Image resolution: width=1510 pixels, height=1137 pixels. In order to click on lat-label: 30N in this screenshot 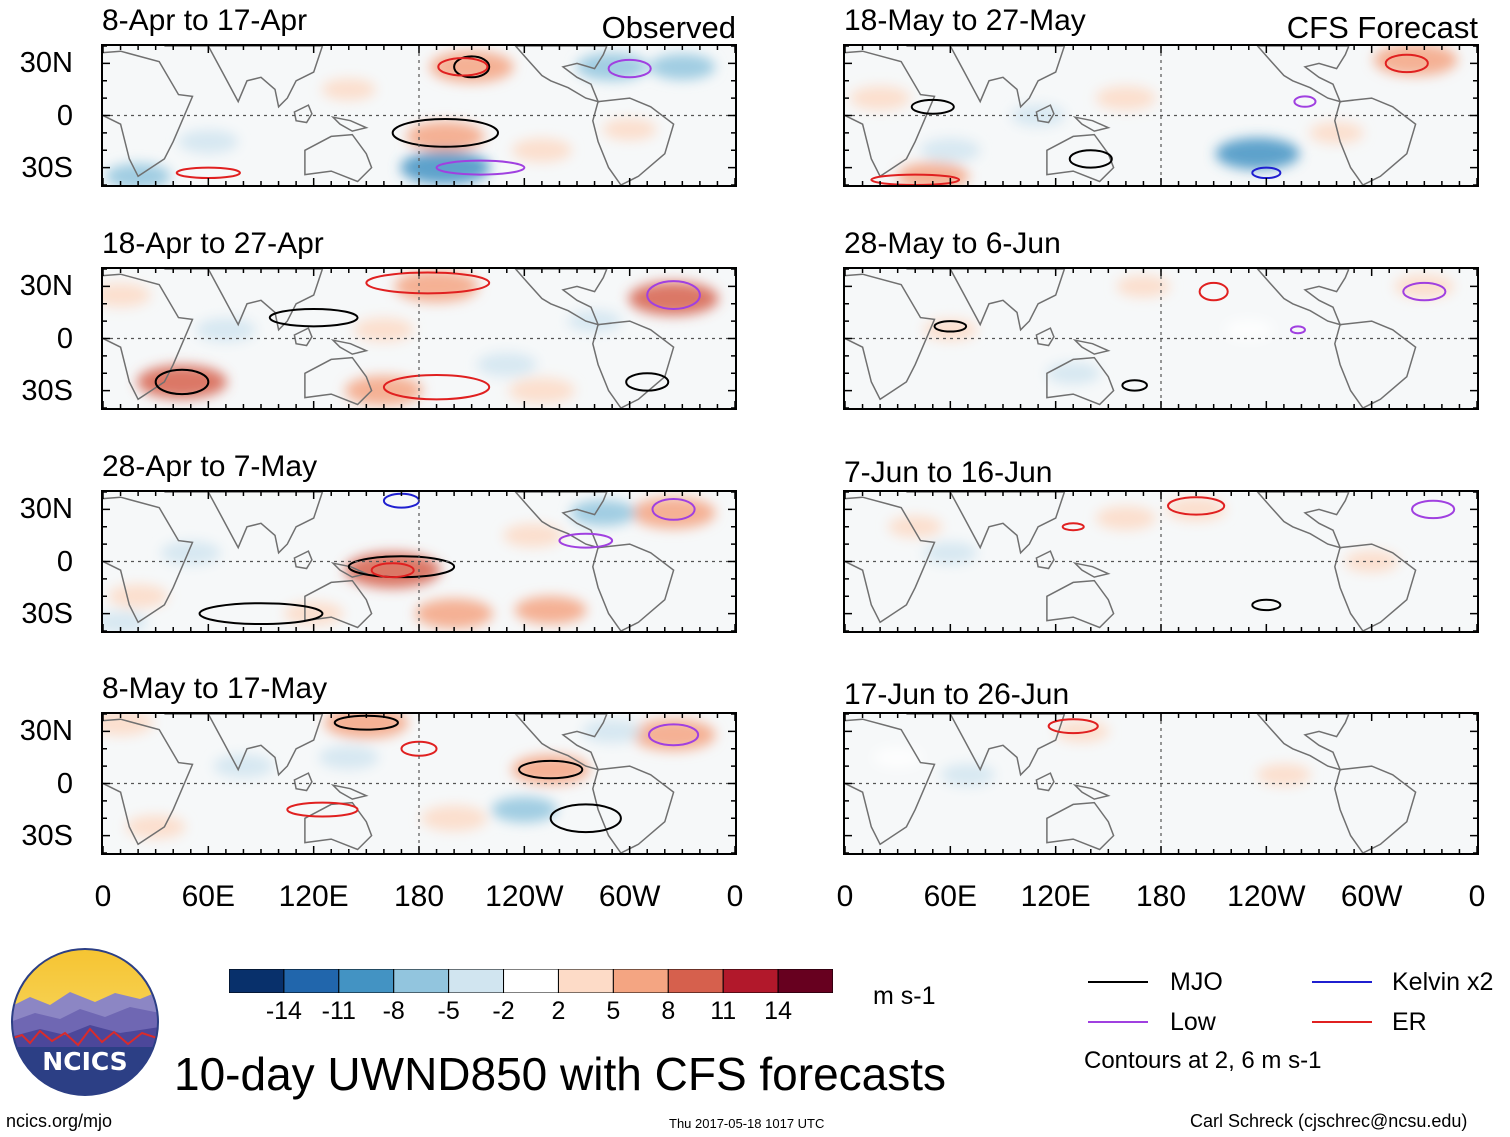, I will do `click(46, 731)`.